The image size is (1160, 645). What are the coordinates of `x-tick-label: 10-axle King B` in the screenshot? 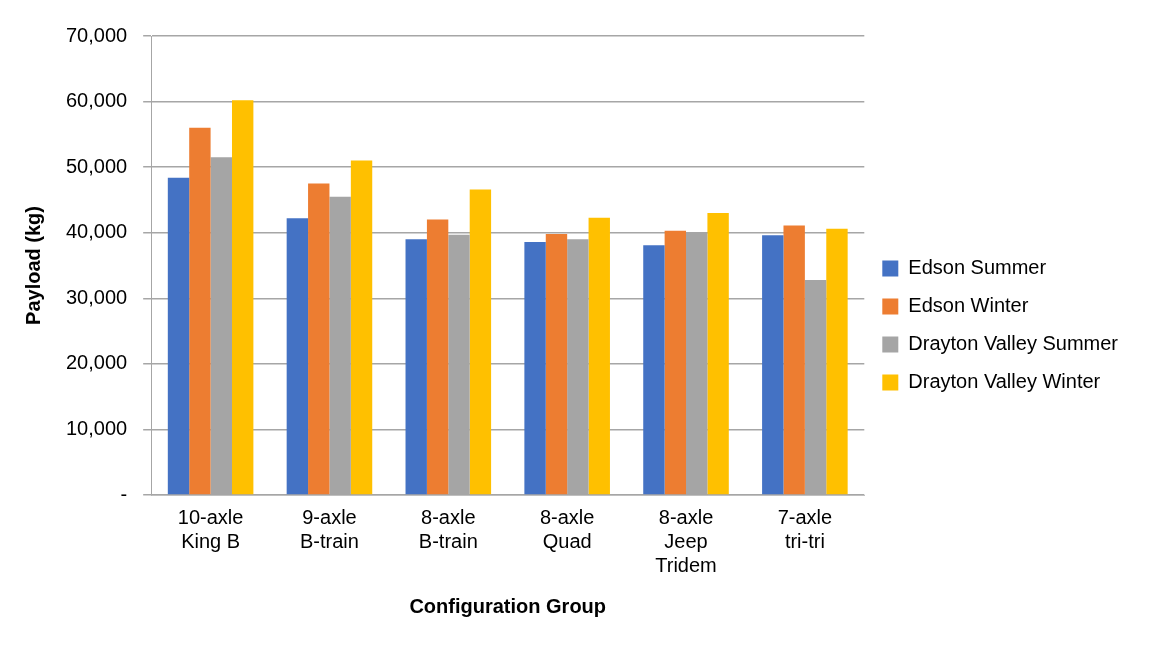 It's located at (210, 528).